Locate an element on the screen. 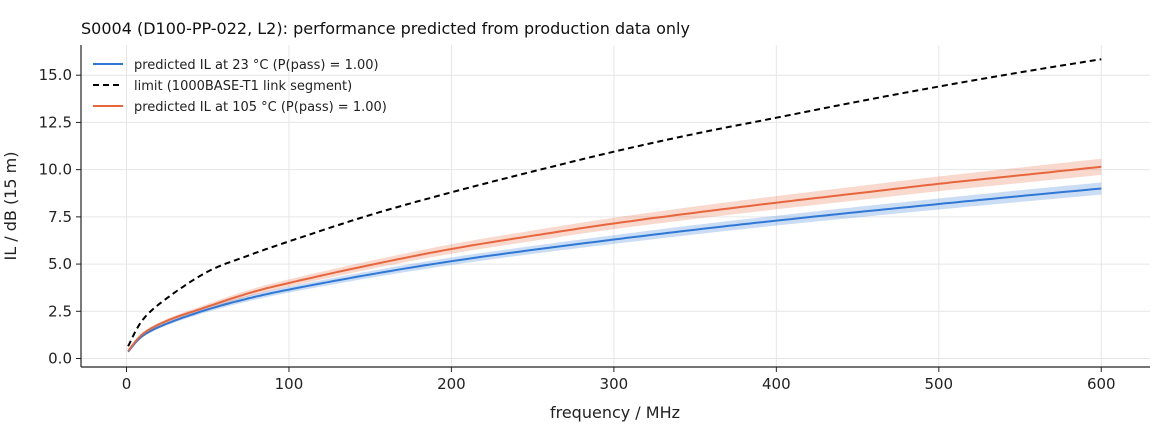 Image resolution: width=1170 pixels, height=442 pixels. x-tick-label: 100 is located at coordinates (289, 384).